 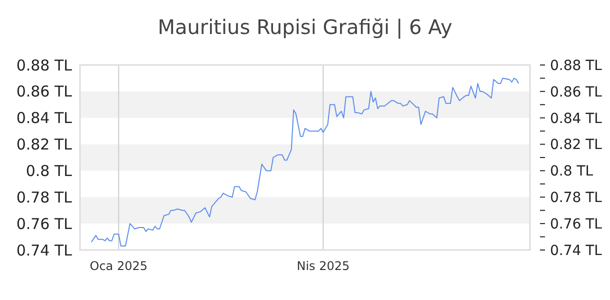 I want to click on y-tick-label: 0.74 TL, so click(x=44, y=250).